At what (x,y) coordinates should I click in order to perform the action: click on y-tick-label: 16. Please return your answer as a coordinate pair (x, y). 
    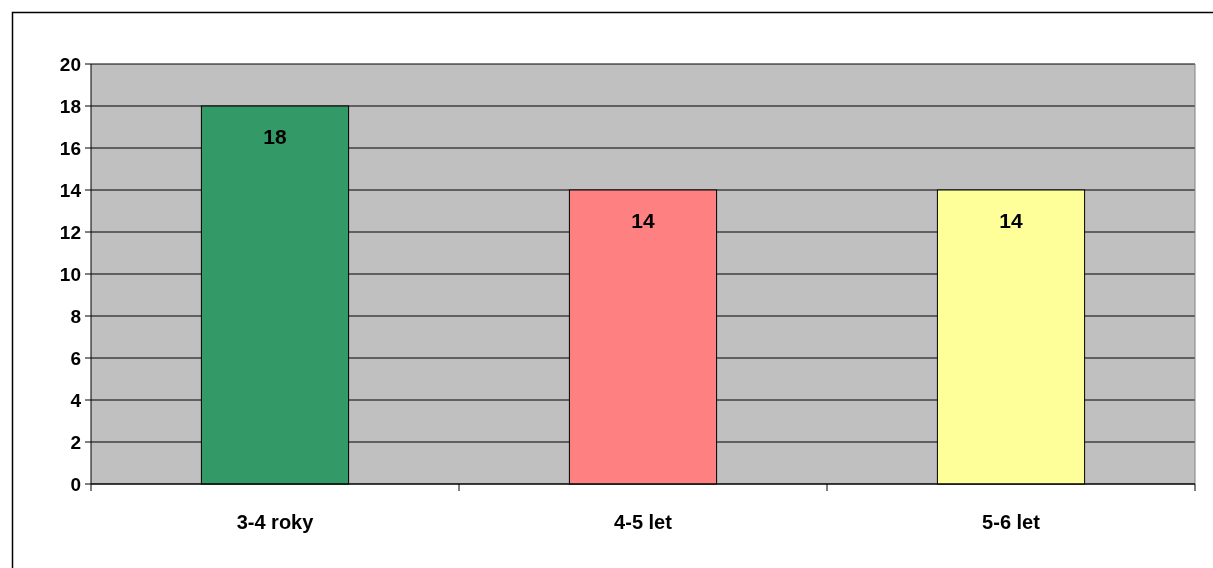
    Looking at the image, I should click on (70, 148).